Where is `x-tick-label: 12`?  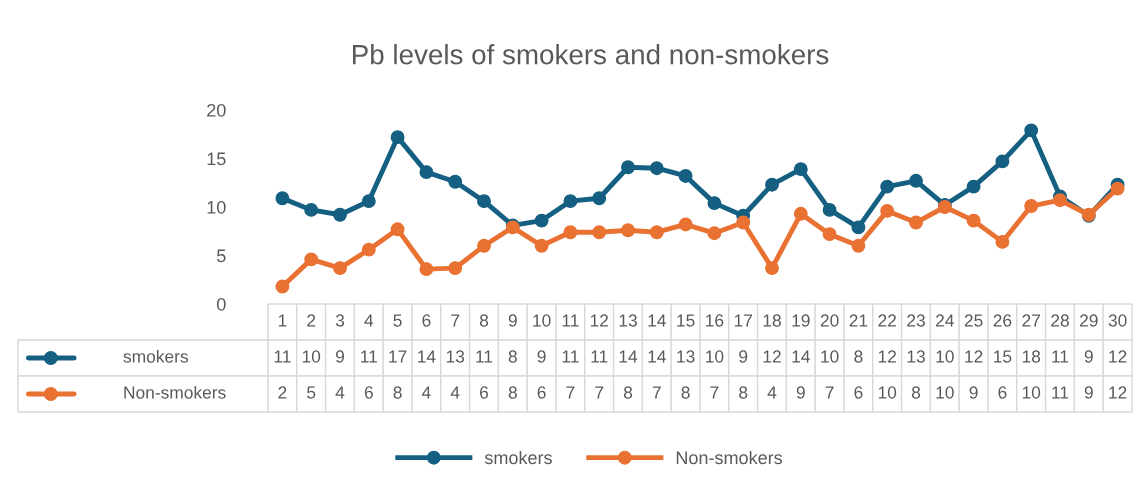
x-tick-label: 12 is located at coordinates (599, 320).